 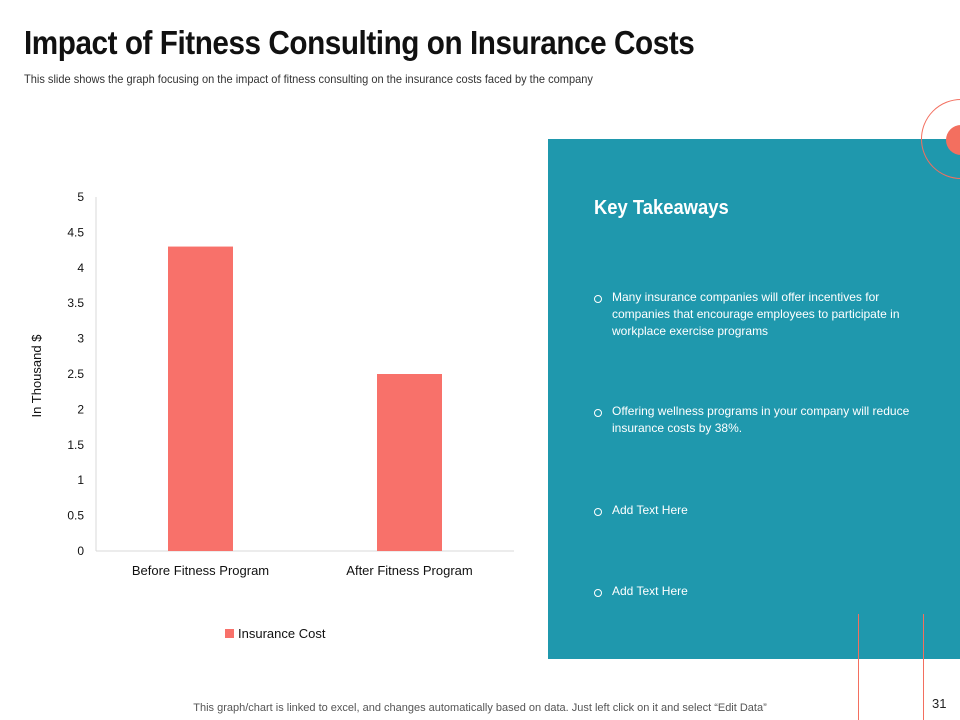 I want to click on x-tick-label: Before Fitness Program, so click(x=200, y=570).